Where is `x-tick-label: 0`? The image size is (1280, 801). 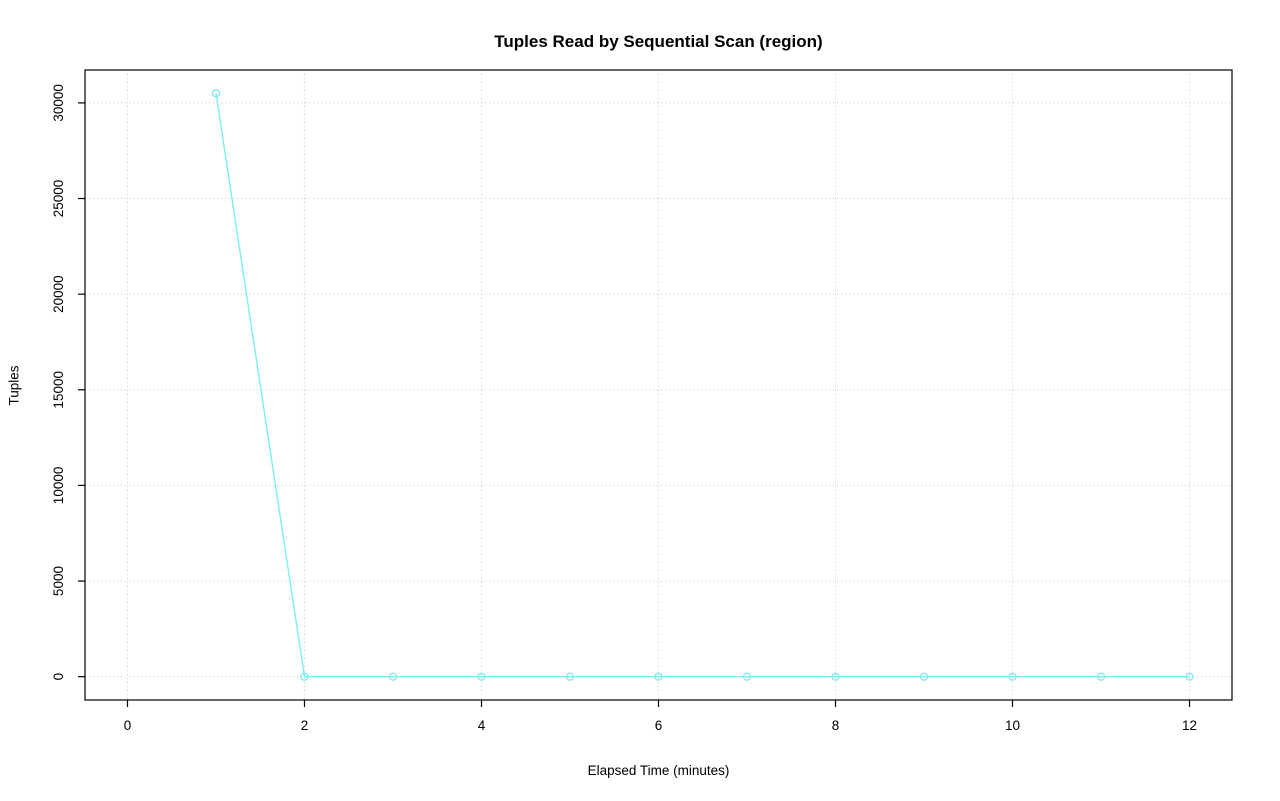
x-tick-label: 0 is located at coordinates (128, 725).